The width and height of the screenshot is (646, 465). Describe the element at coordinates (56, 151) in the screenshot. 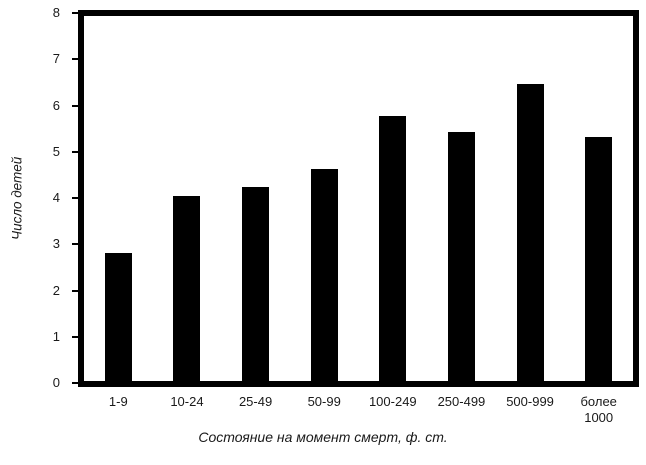

I see `y-tick-label: 5` at that location.